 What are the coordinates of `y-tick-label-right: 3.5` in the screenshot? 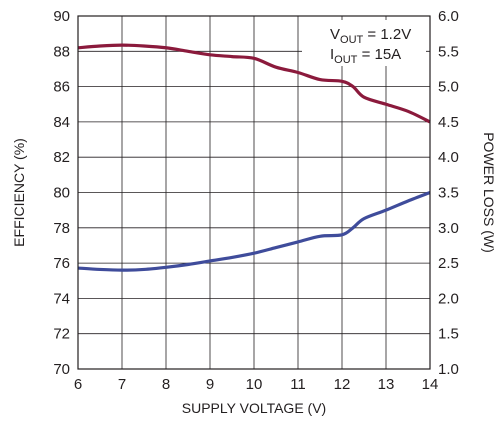 It's located at (448, 193).